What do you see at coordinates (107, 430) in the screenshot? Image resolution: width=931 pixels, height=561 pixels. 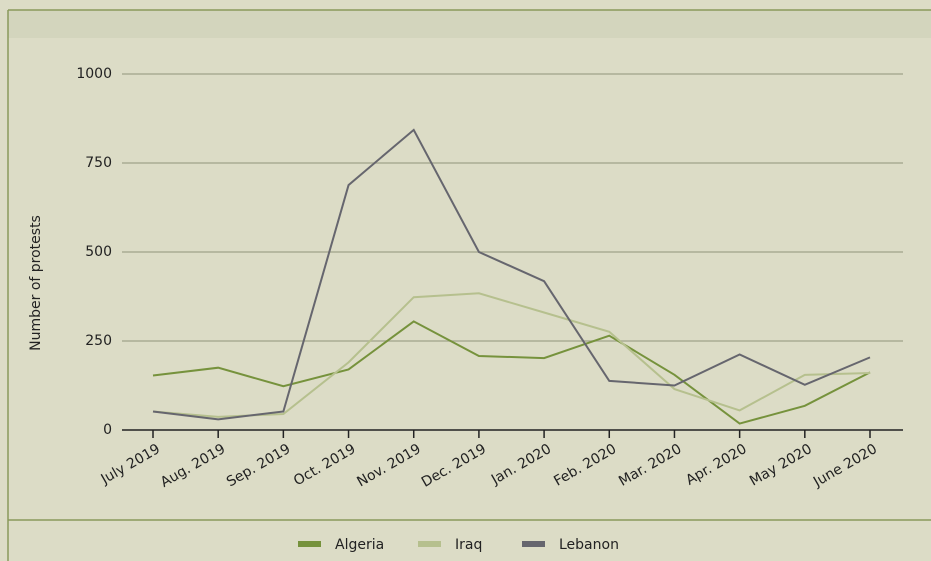 I see `y-tick-label: 0` at bounding box center [107, 430].